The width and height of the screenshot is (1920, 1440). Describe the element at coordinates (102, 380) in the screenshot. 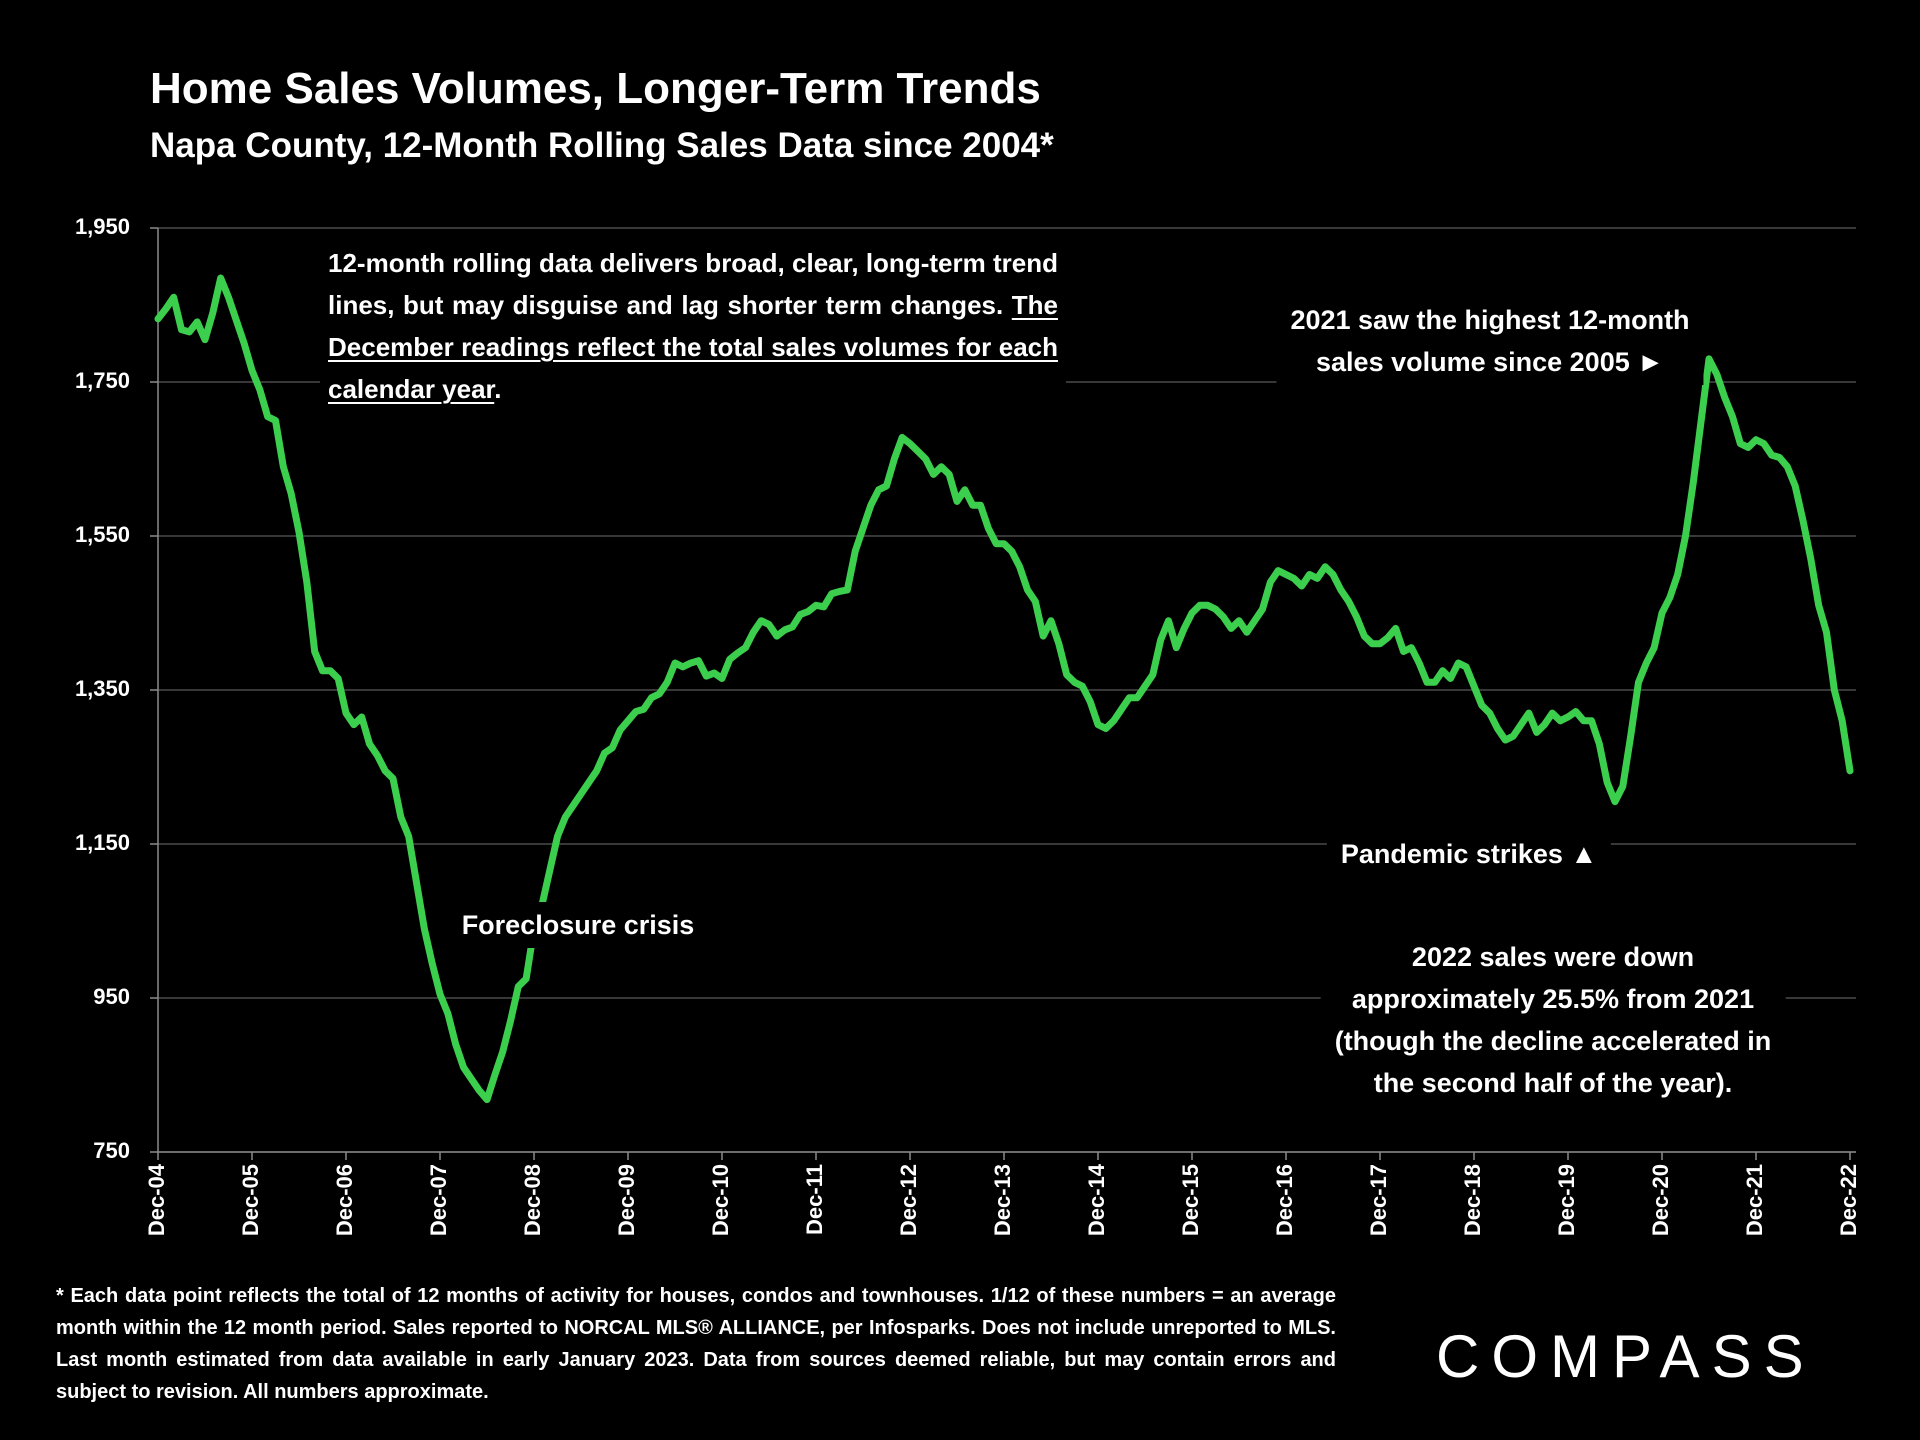

I see `y-tick-label: 1,750` at that location.